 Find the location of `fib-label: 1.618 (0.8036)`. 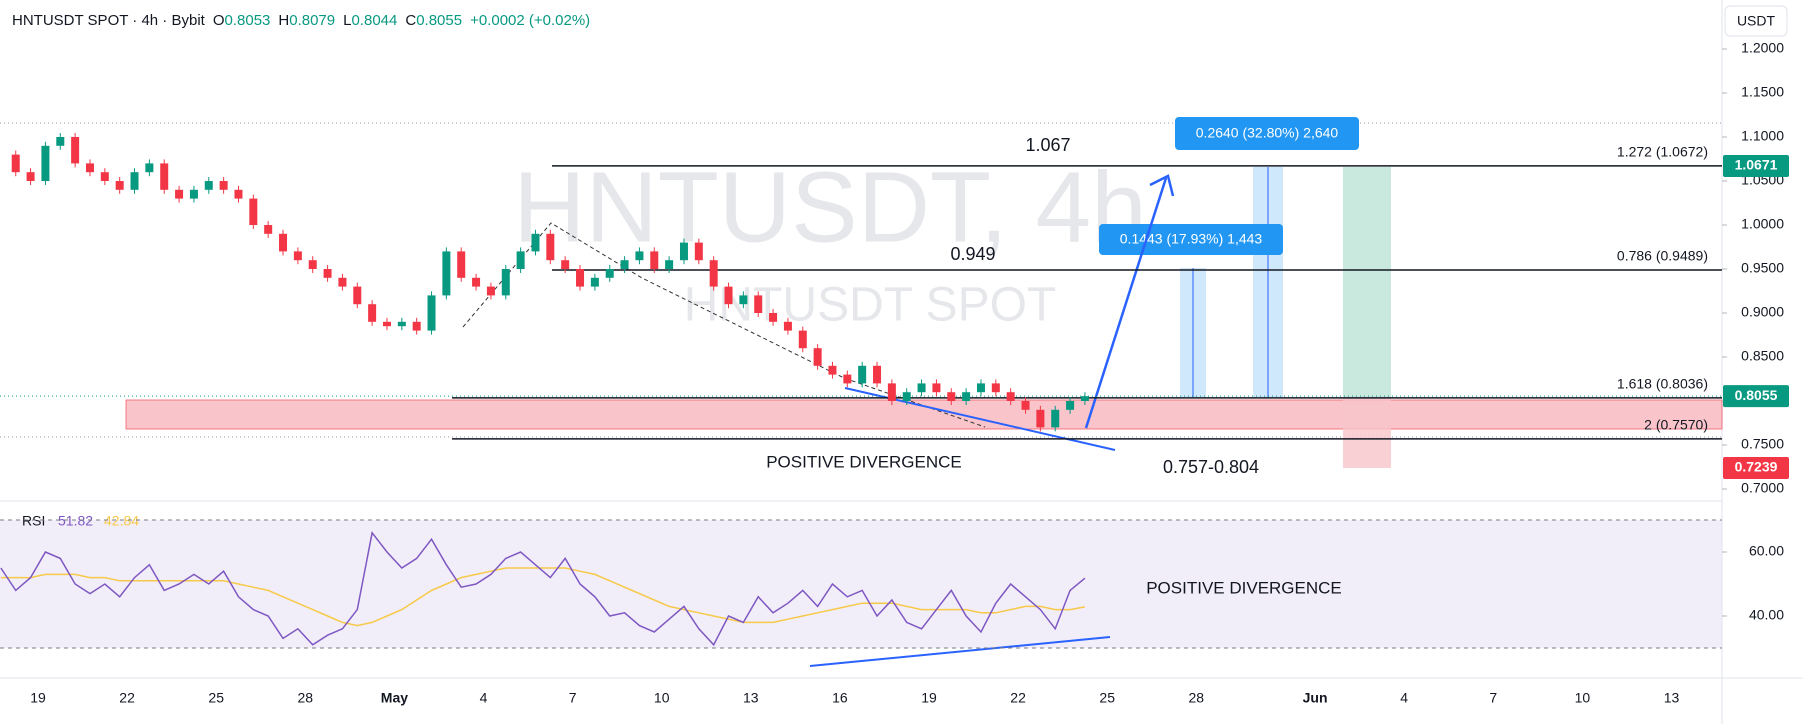

fib-label: 1.618 (0.8036) is located at coordinates (1662, 384).